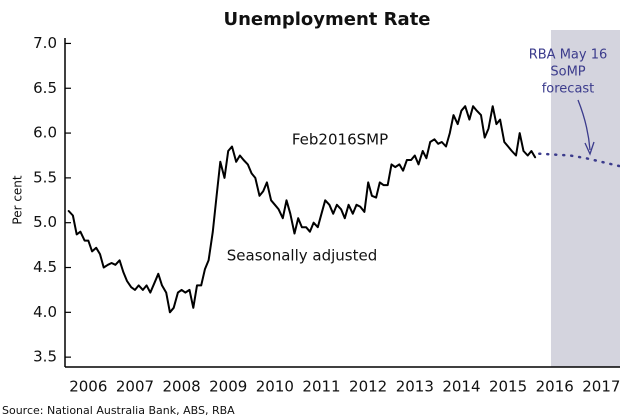  I want to click on x-tick-label: 2016, so click(555, 387).